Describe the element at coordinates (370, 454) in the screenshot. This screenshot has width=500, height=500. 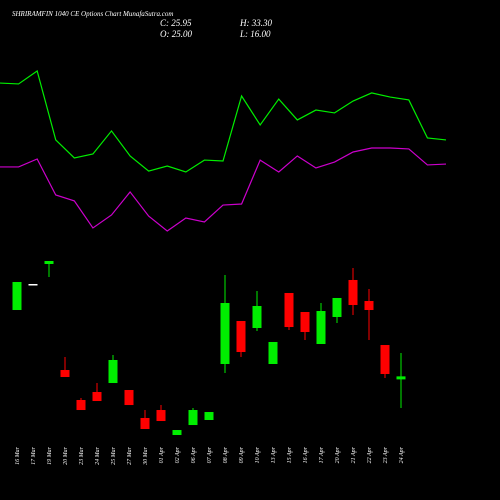
I see `x-tick-label: 22 Apr` at that location.